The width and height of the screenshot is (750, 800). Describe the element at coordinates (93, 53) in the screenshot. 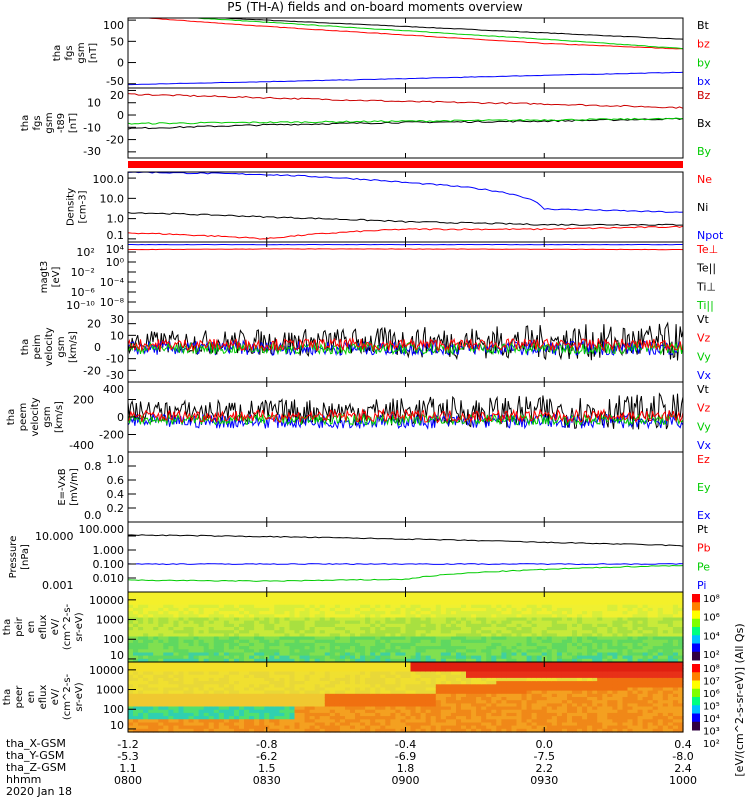

I see `y-label-line: [nT]` at that location.